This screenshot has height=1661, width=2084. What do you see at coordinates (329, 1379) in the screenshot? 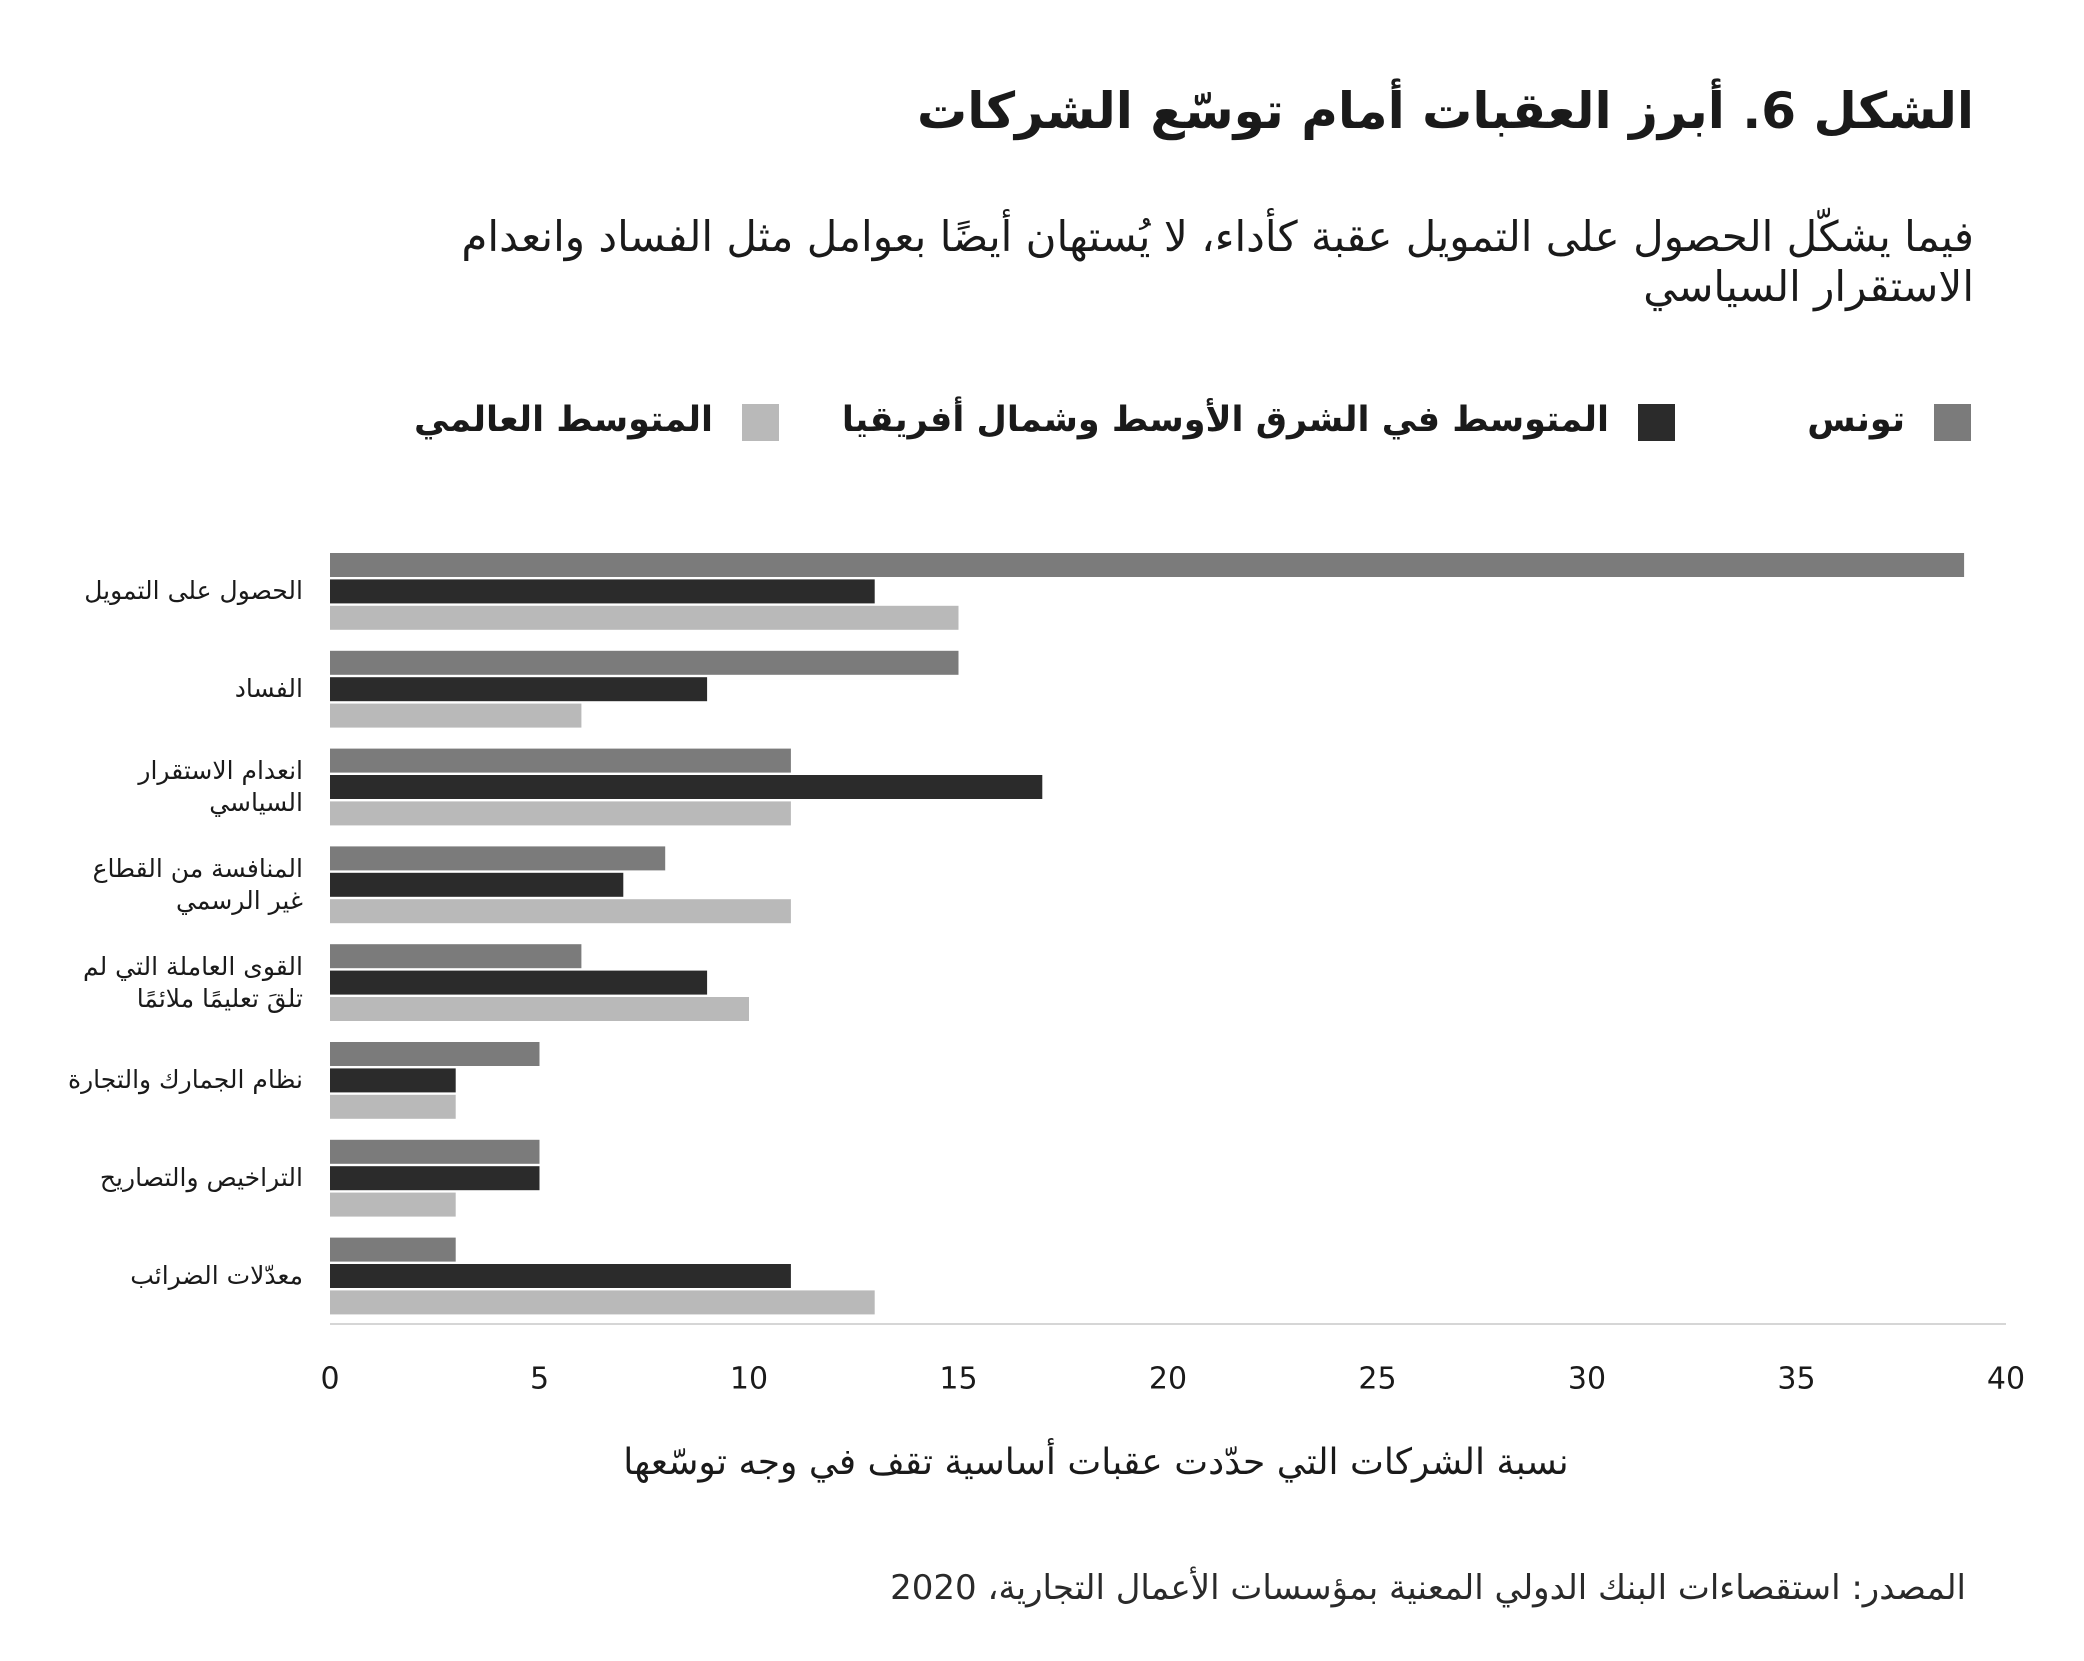
I see `x-tick-label: 0` at bounding box center [329, 1379].